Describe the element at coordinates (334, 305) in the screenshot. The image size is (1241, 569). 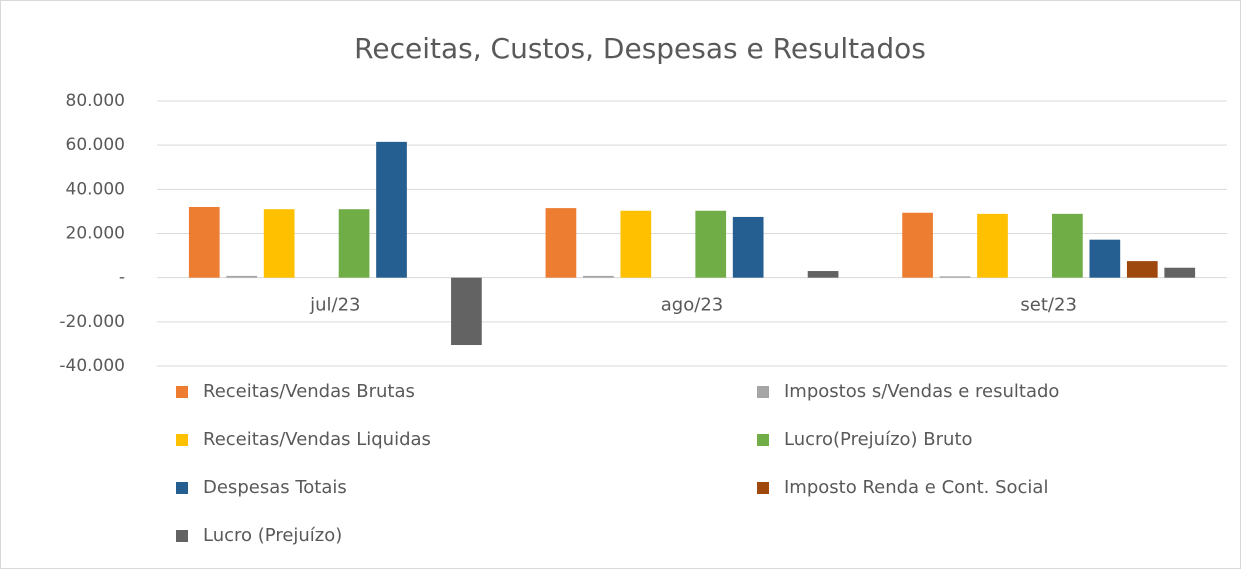
I see `x-tick-label: jul/23` at that location.